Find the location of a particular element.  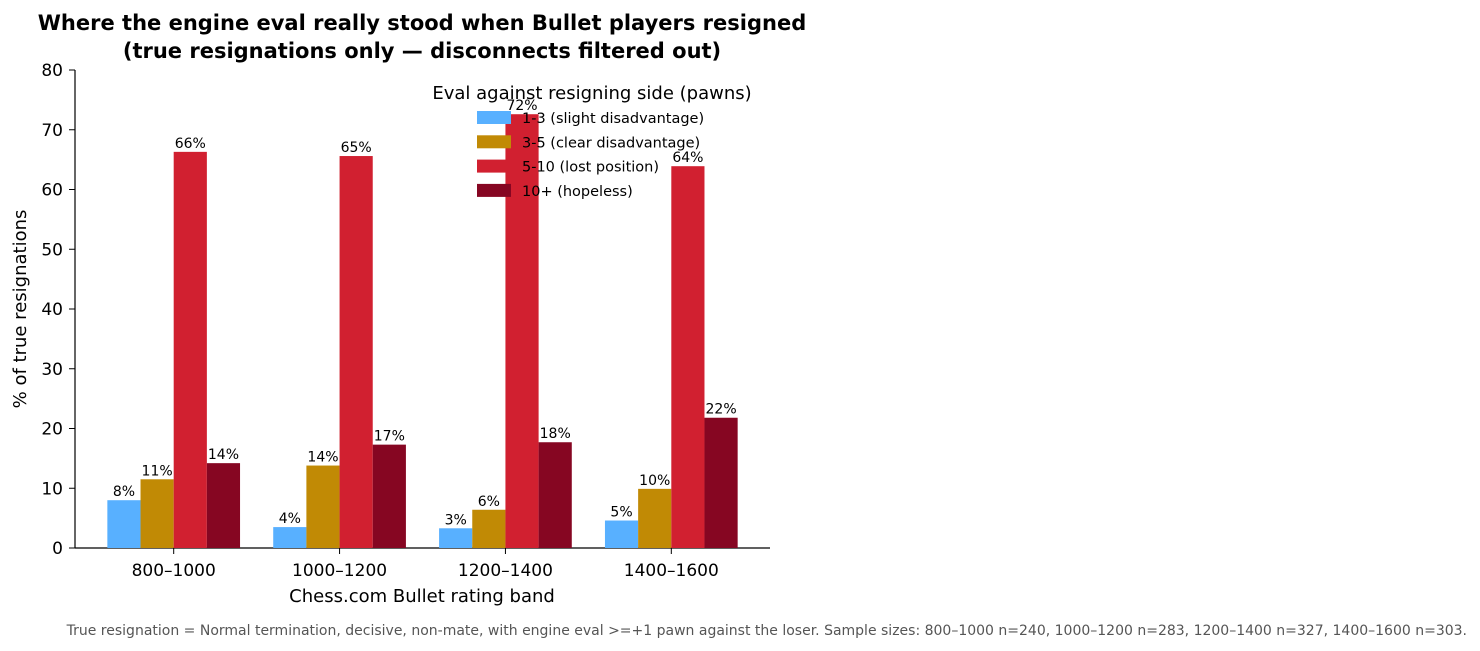

y-tick-label: 0 is located at coordinates (57, 549).